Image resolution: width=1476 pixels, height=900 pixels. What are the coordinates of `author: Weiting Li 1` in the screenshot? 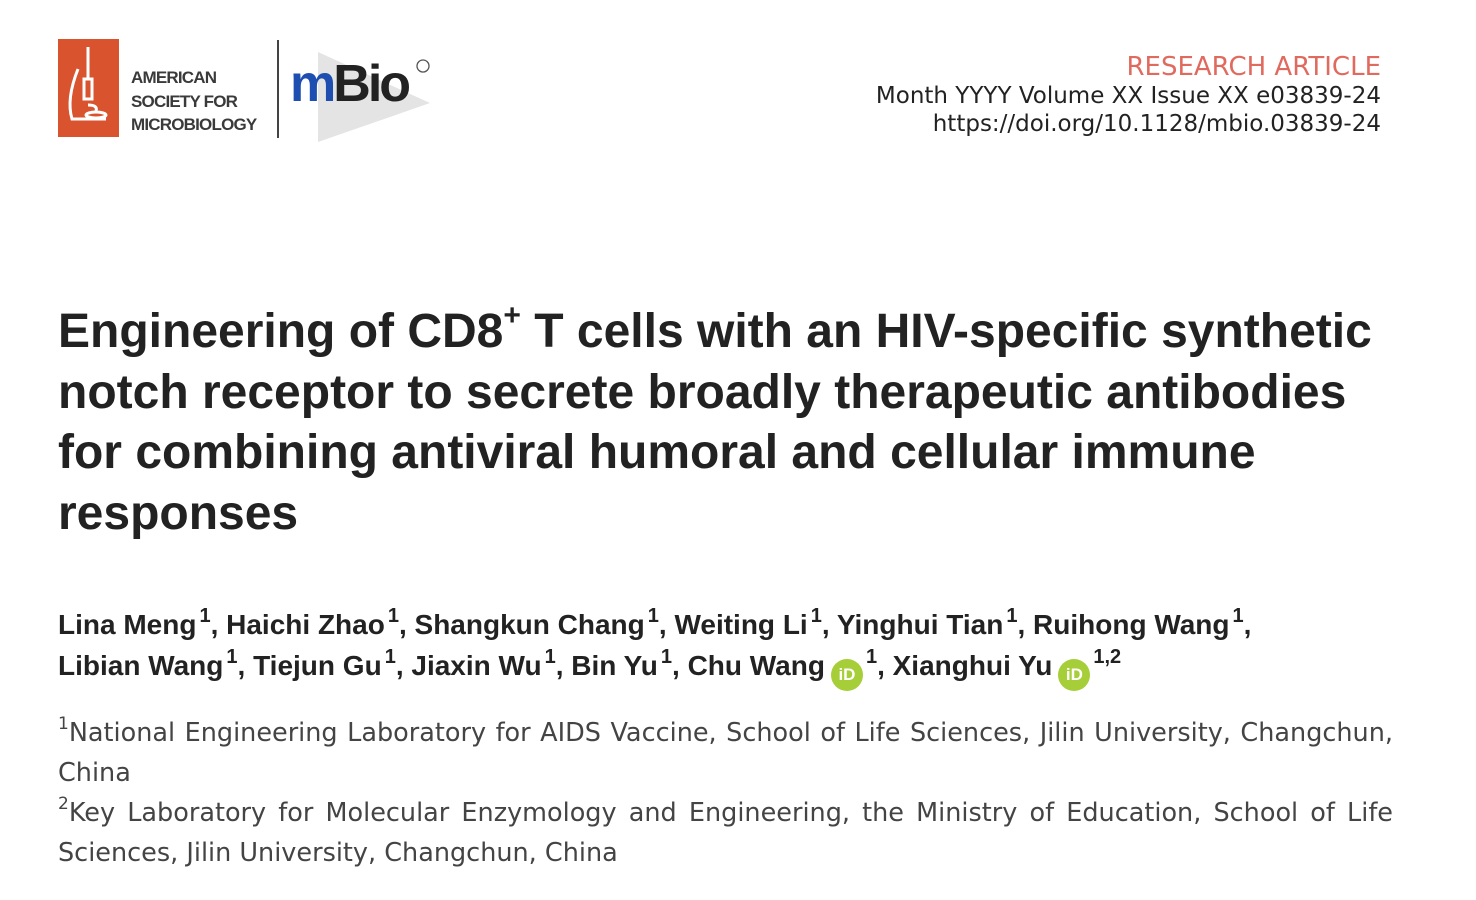 It's located at (747, 623).